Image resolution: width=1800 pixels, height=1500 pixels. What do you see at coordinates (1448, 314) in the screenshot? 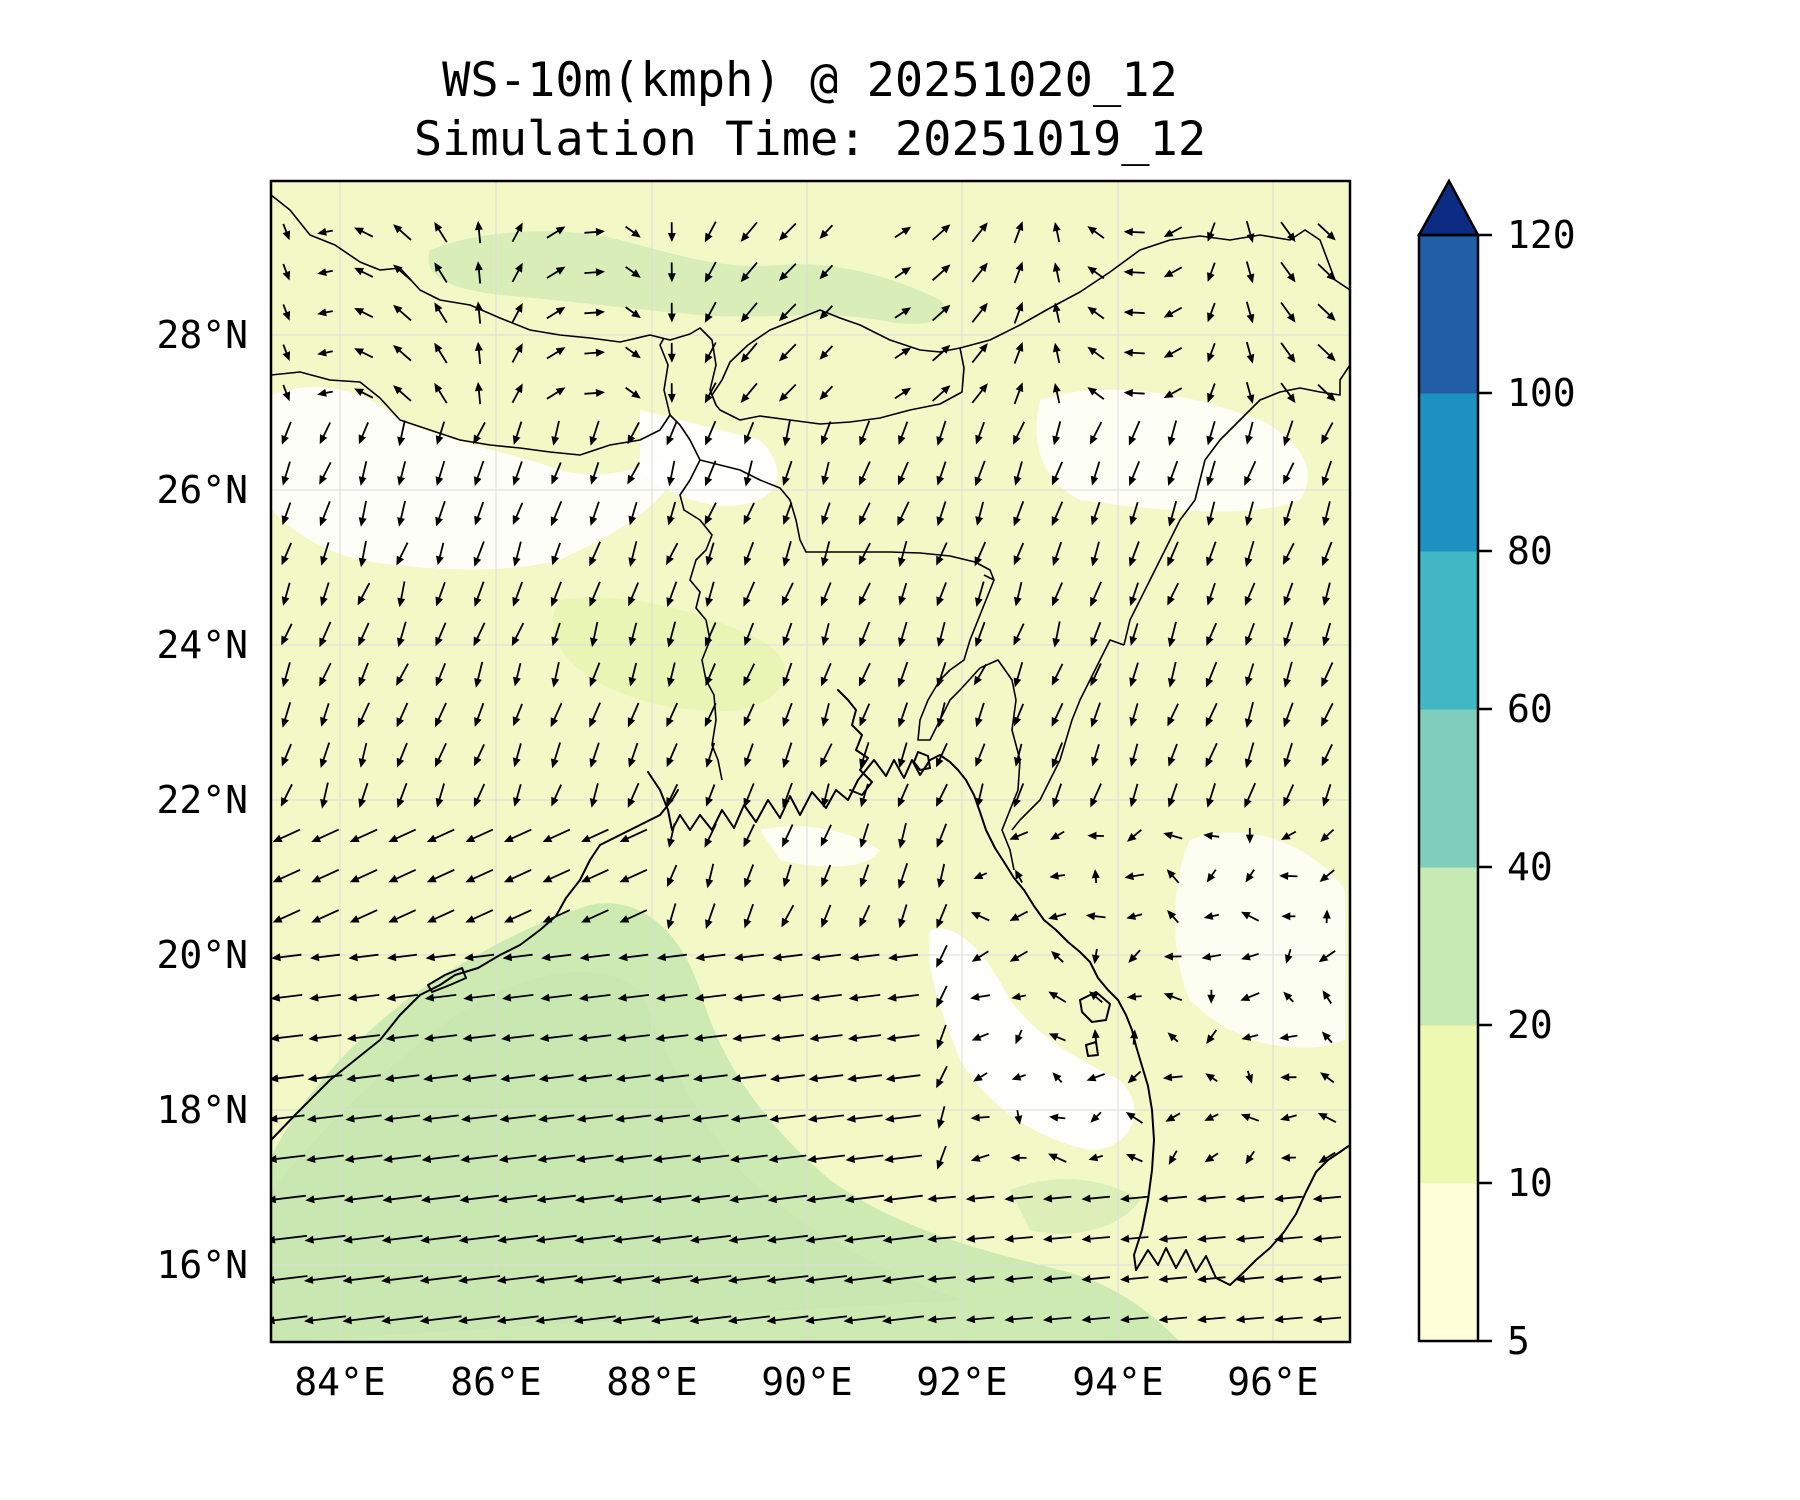
I see `colorbar-block` at bounding box center [1448, 314].